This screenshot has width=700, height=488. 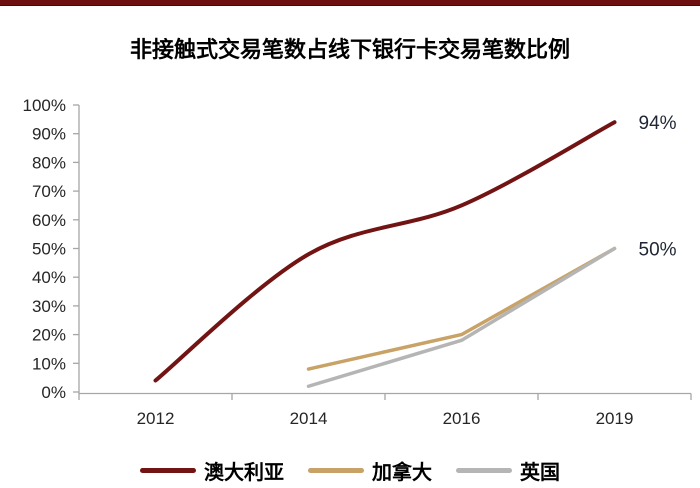 I want to click on y-tick-label: 30%, so click(x=49, y=306).